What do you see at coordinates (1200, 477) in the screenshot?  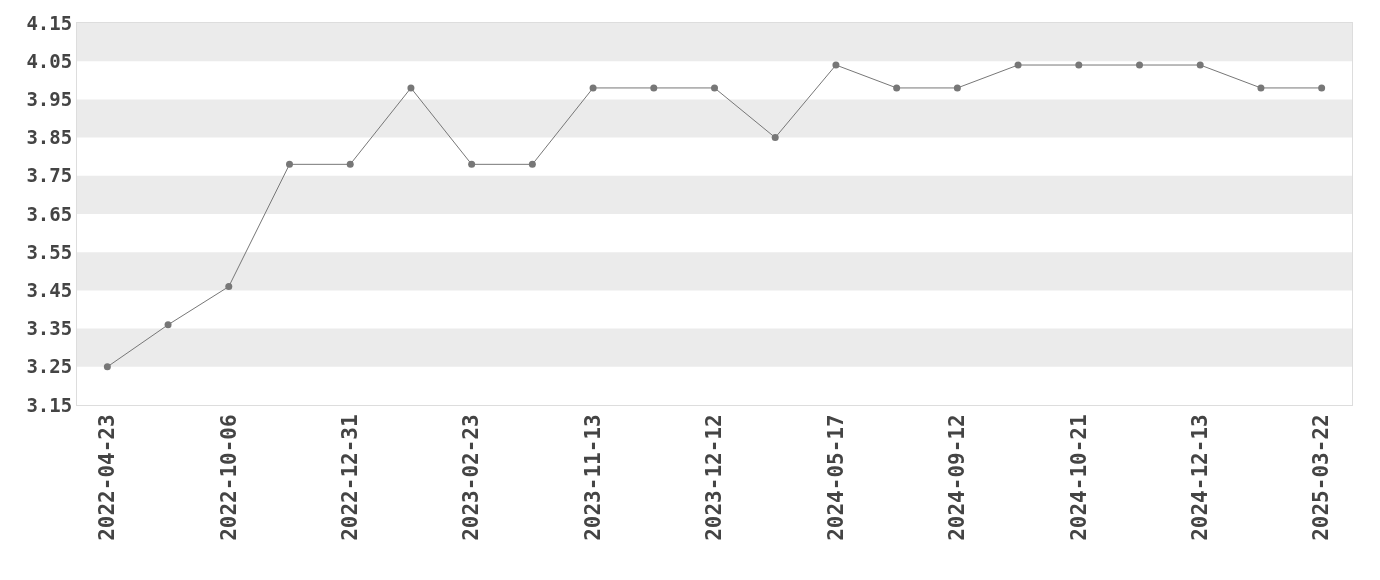 I see `x-tick-label: 2024-12-13` at bounding box center [1200, 477].